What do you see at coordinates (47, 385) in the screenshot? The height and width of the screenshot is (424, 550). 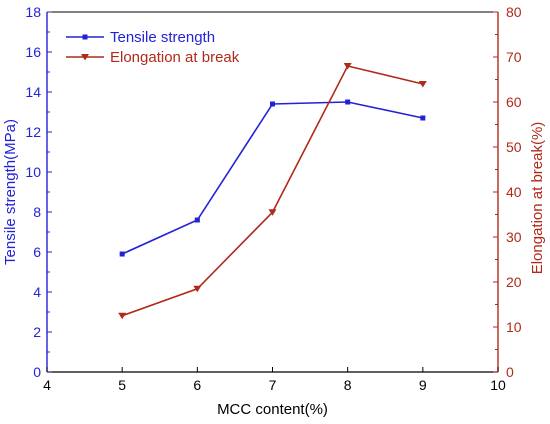 I see `x-tick-label: 4` at bounding box center [47, 385].